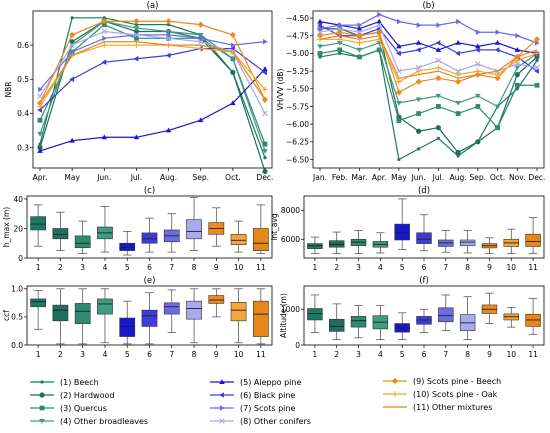 The width and height of the screenshot is (550, 433). I want to click on x-tick-label: 5, so click(127, 354).